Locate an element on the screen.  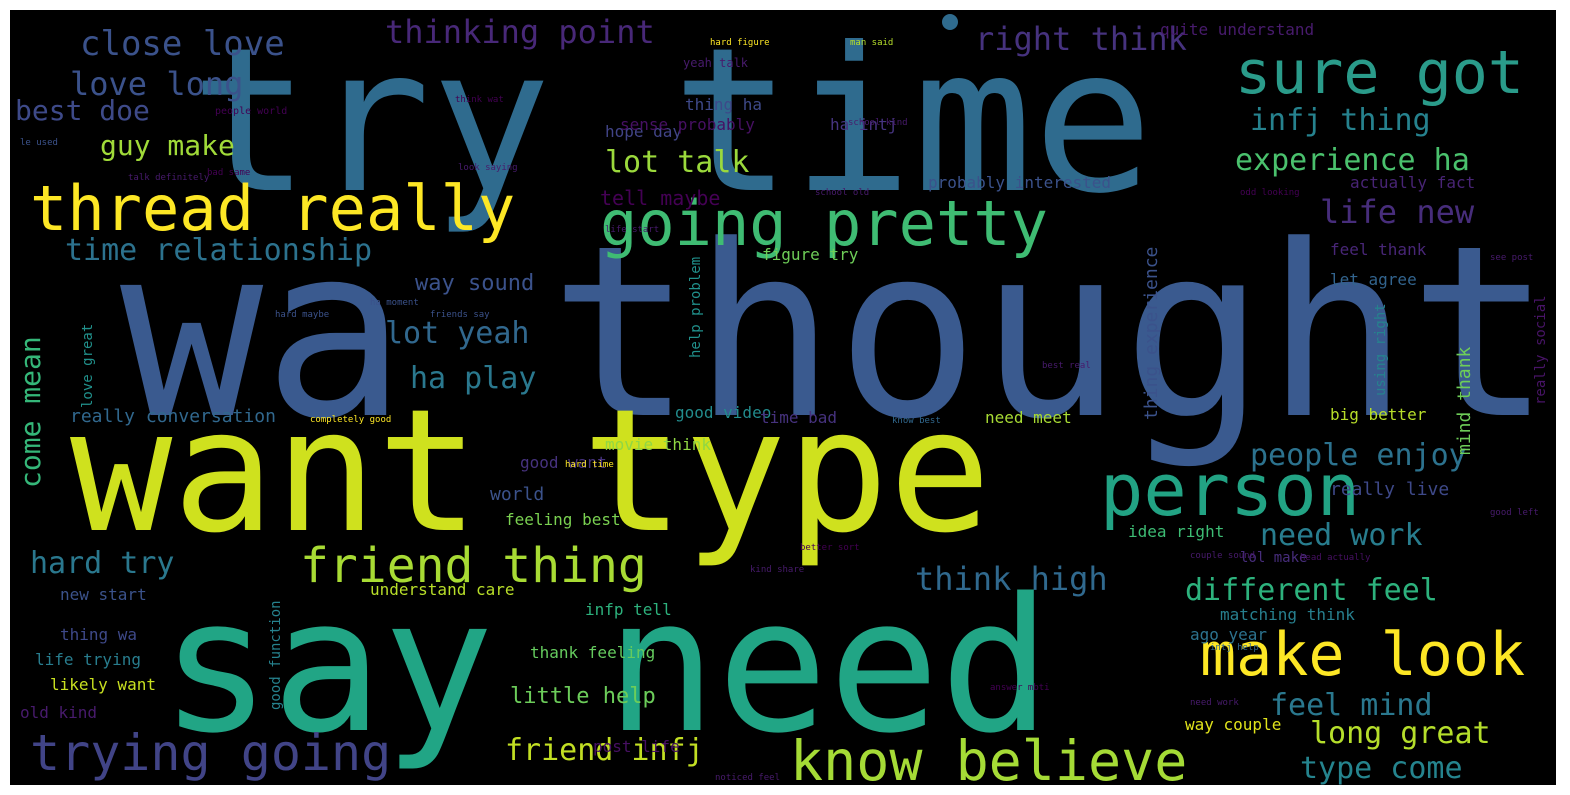
cloud-word: odd looking is located at coordinates (1270, 193).